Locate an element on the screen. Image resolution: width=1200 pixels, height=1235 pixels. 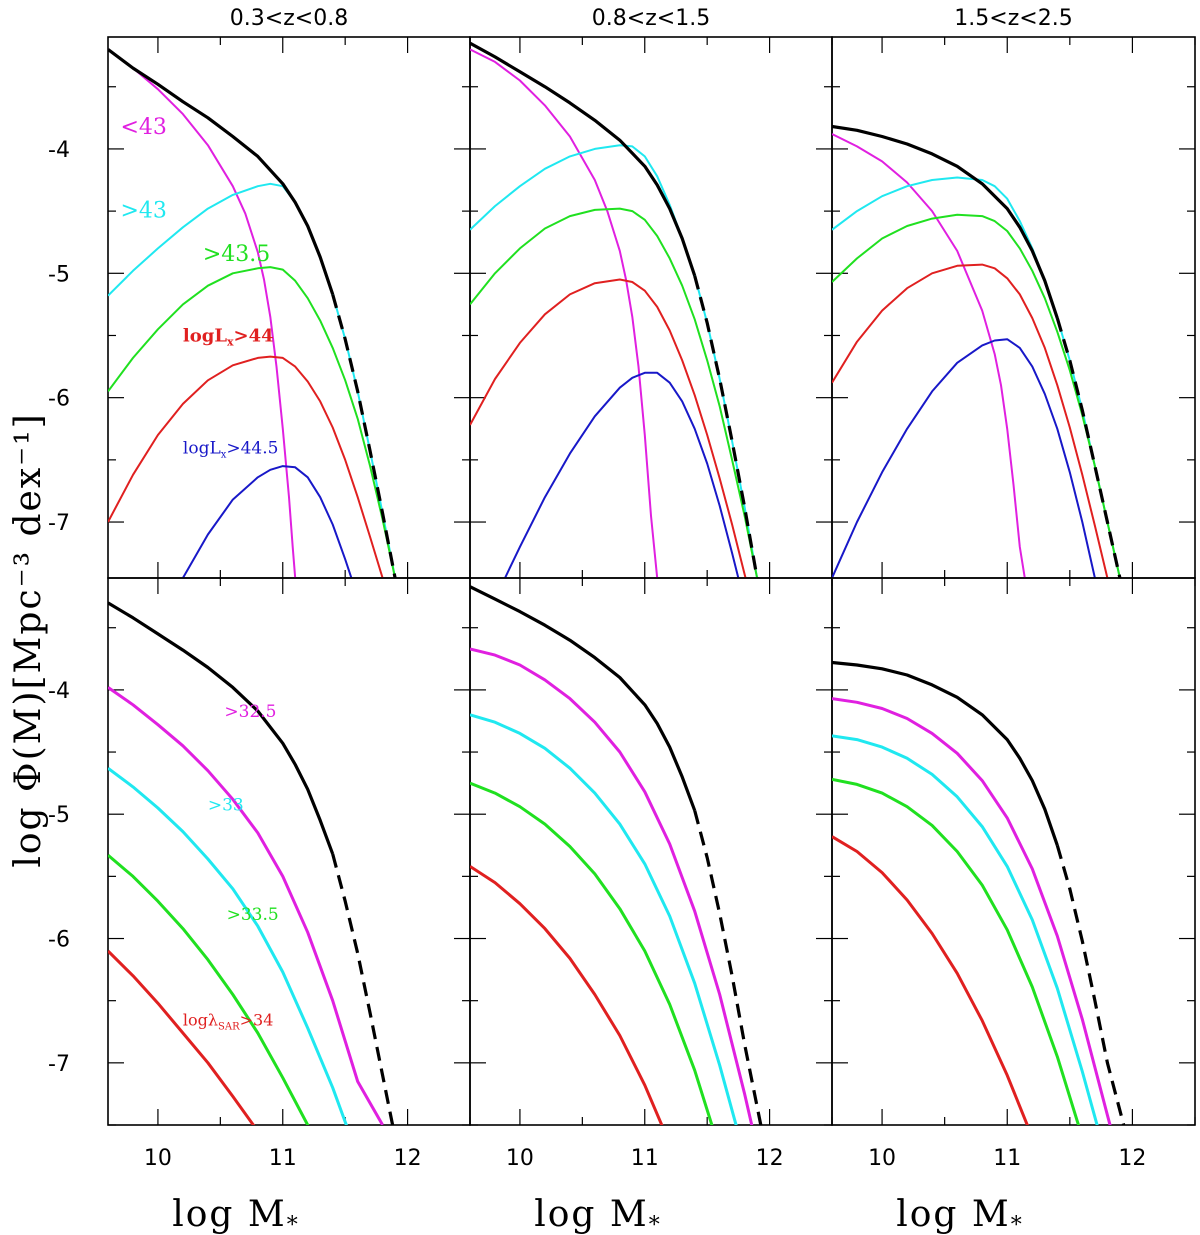
curve-label-gt43: >33 is located at coordinates (226, 805).